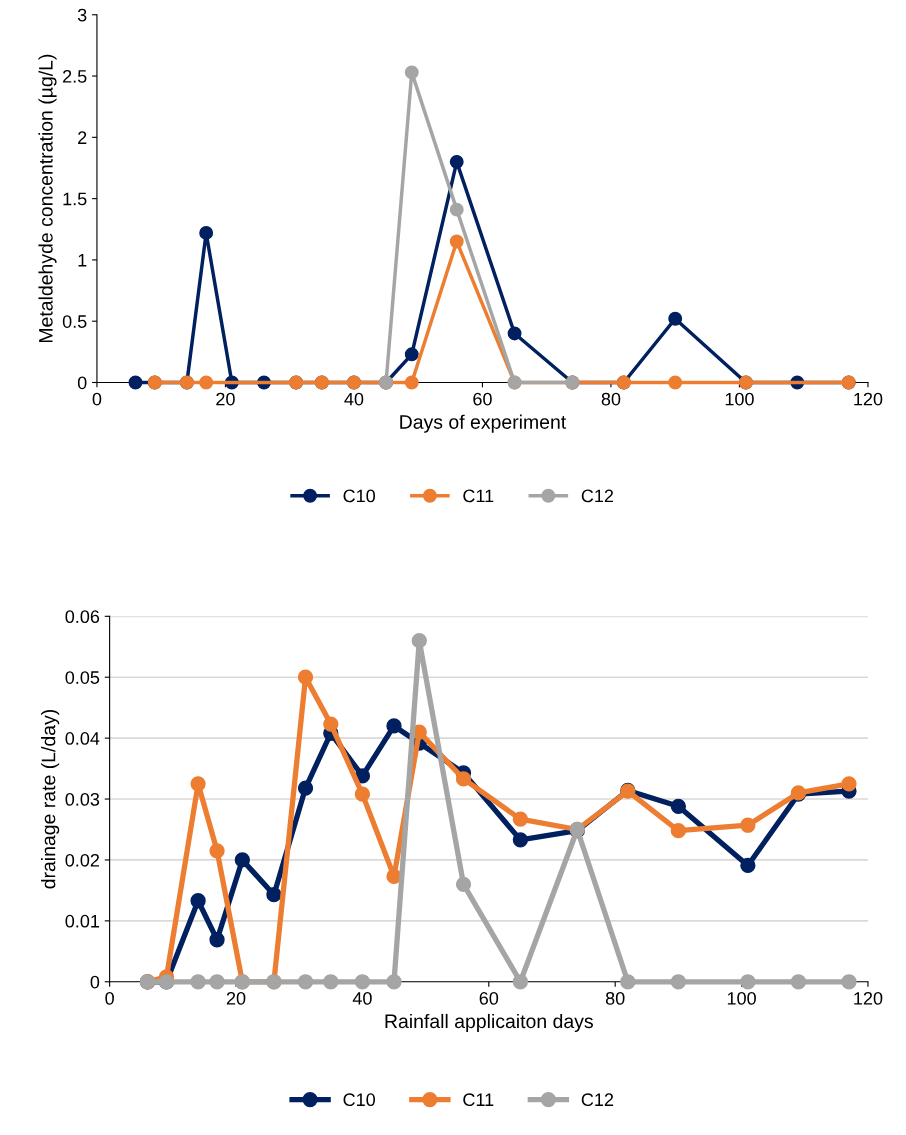  Describe the element at coordinates (109, 998) in the screenshot. I see `x-tick-label: 0` at that location.